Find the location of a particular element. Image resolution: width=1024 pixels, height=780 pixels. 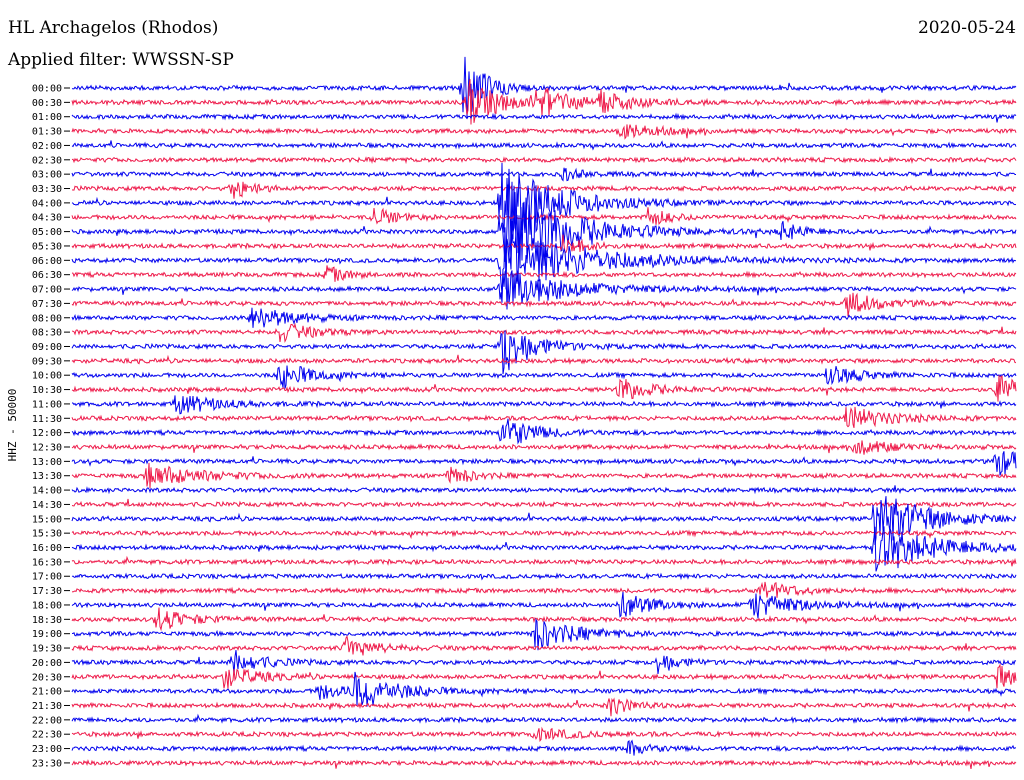

time-label: 01:30 is located at coordinates (47, 132).